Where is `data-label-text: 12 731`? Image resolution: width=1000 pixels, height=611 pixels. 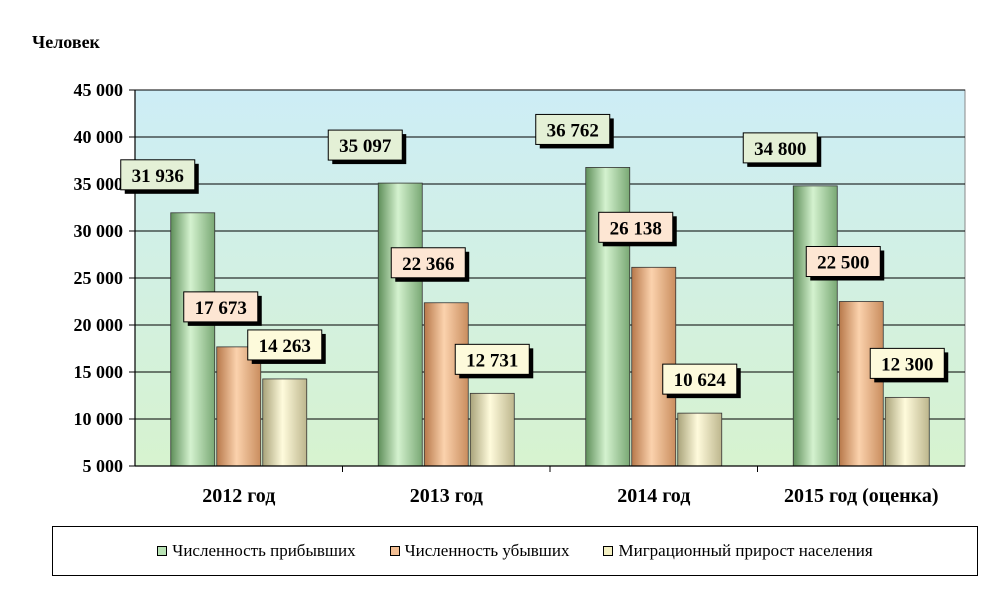 data-label-text: 12 731 is located at coordinates (492, 360).